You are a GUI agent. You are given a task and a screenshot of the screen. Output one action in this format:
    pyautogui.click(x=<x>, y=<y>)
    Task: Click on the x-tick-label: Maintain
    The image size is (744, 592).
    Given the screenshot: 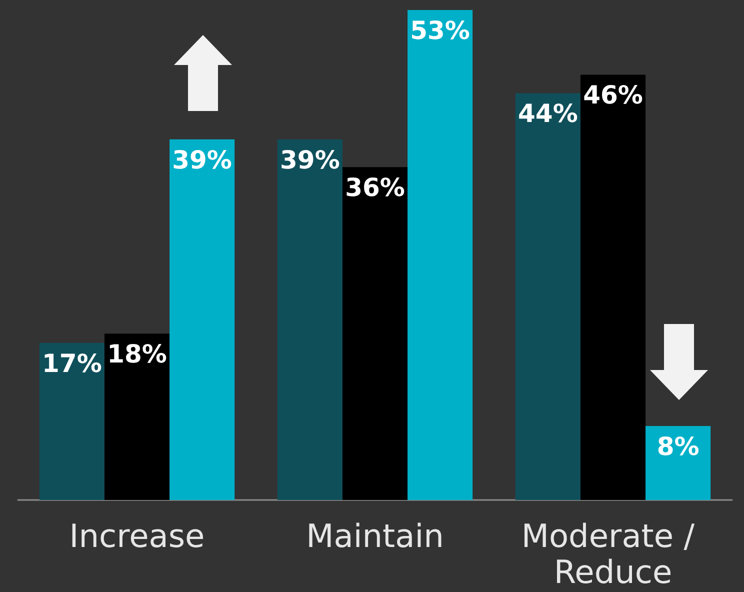 What is the action you would take?
    pyautogui.click(x=375, y=536)
    